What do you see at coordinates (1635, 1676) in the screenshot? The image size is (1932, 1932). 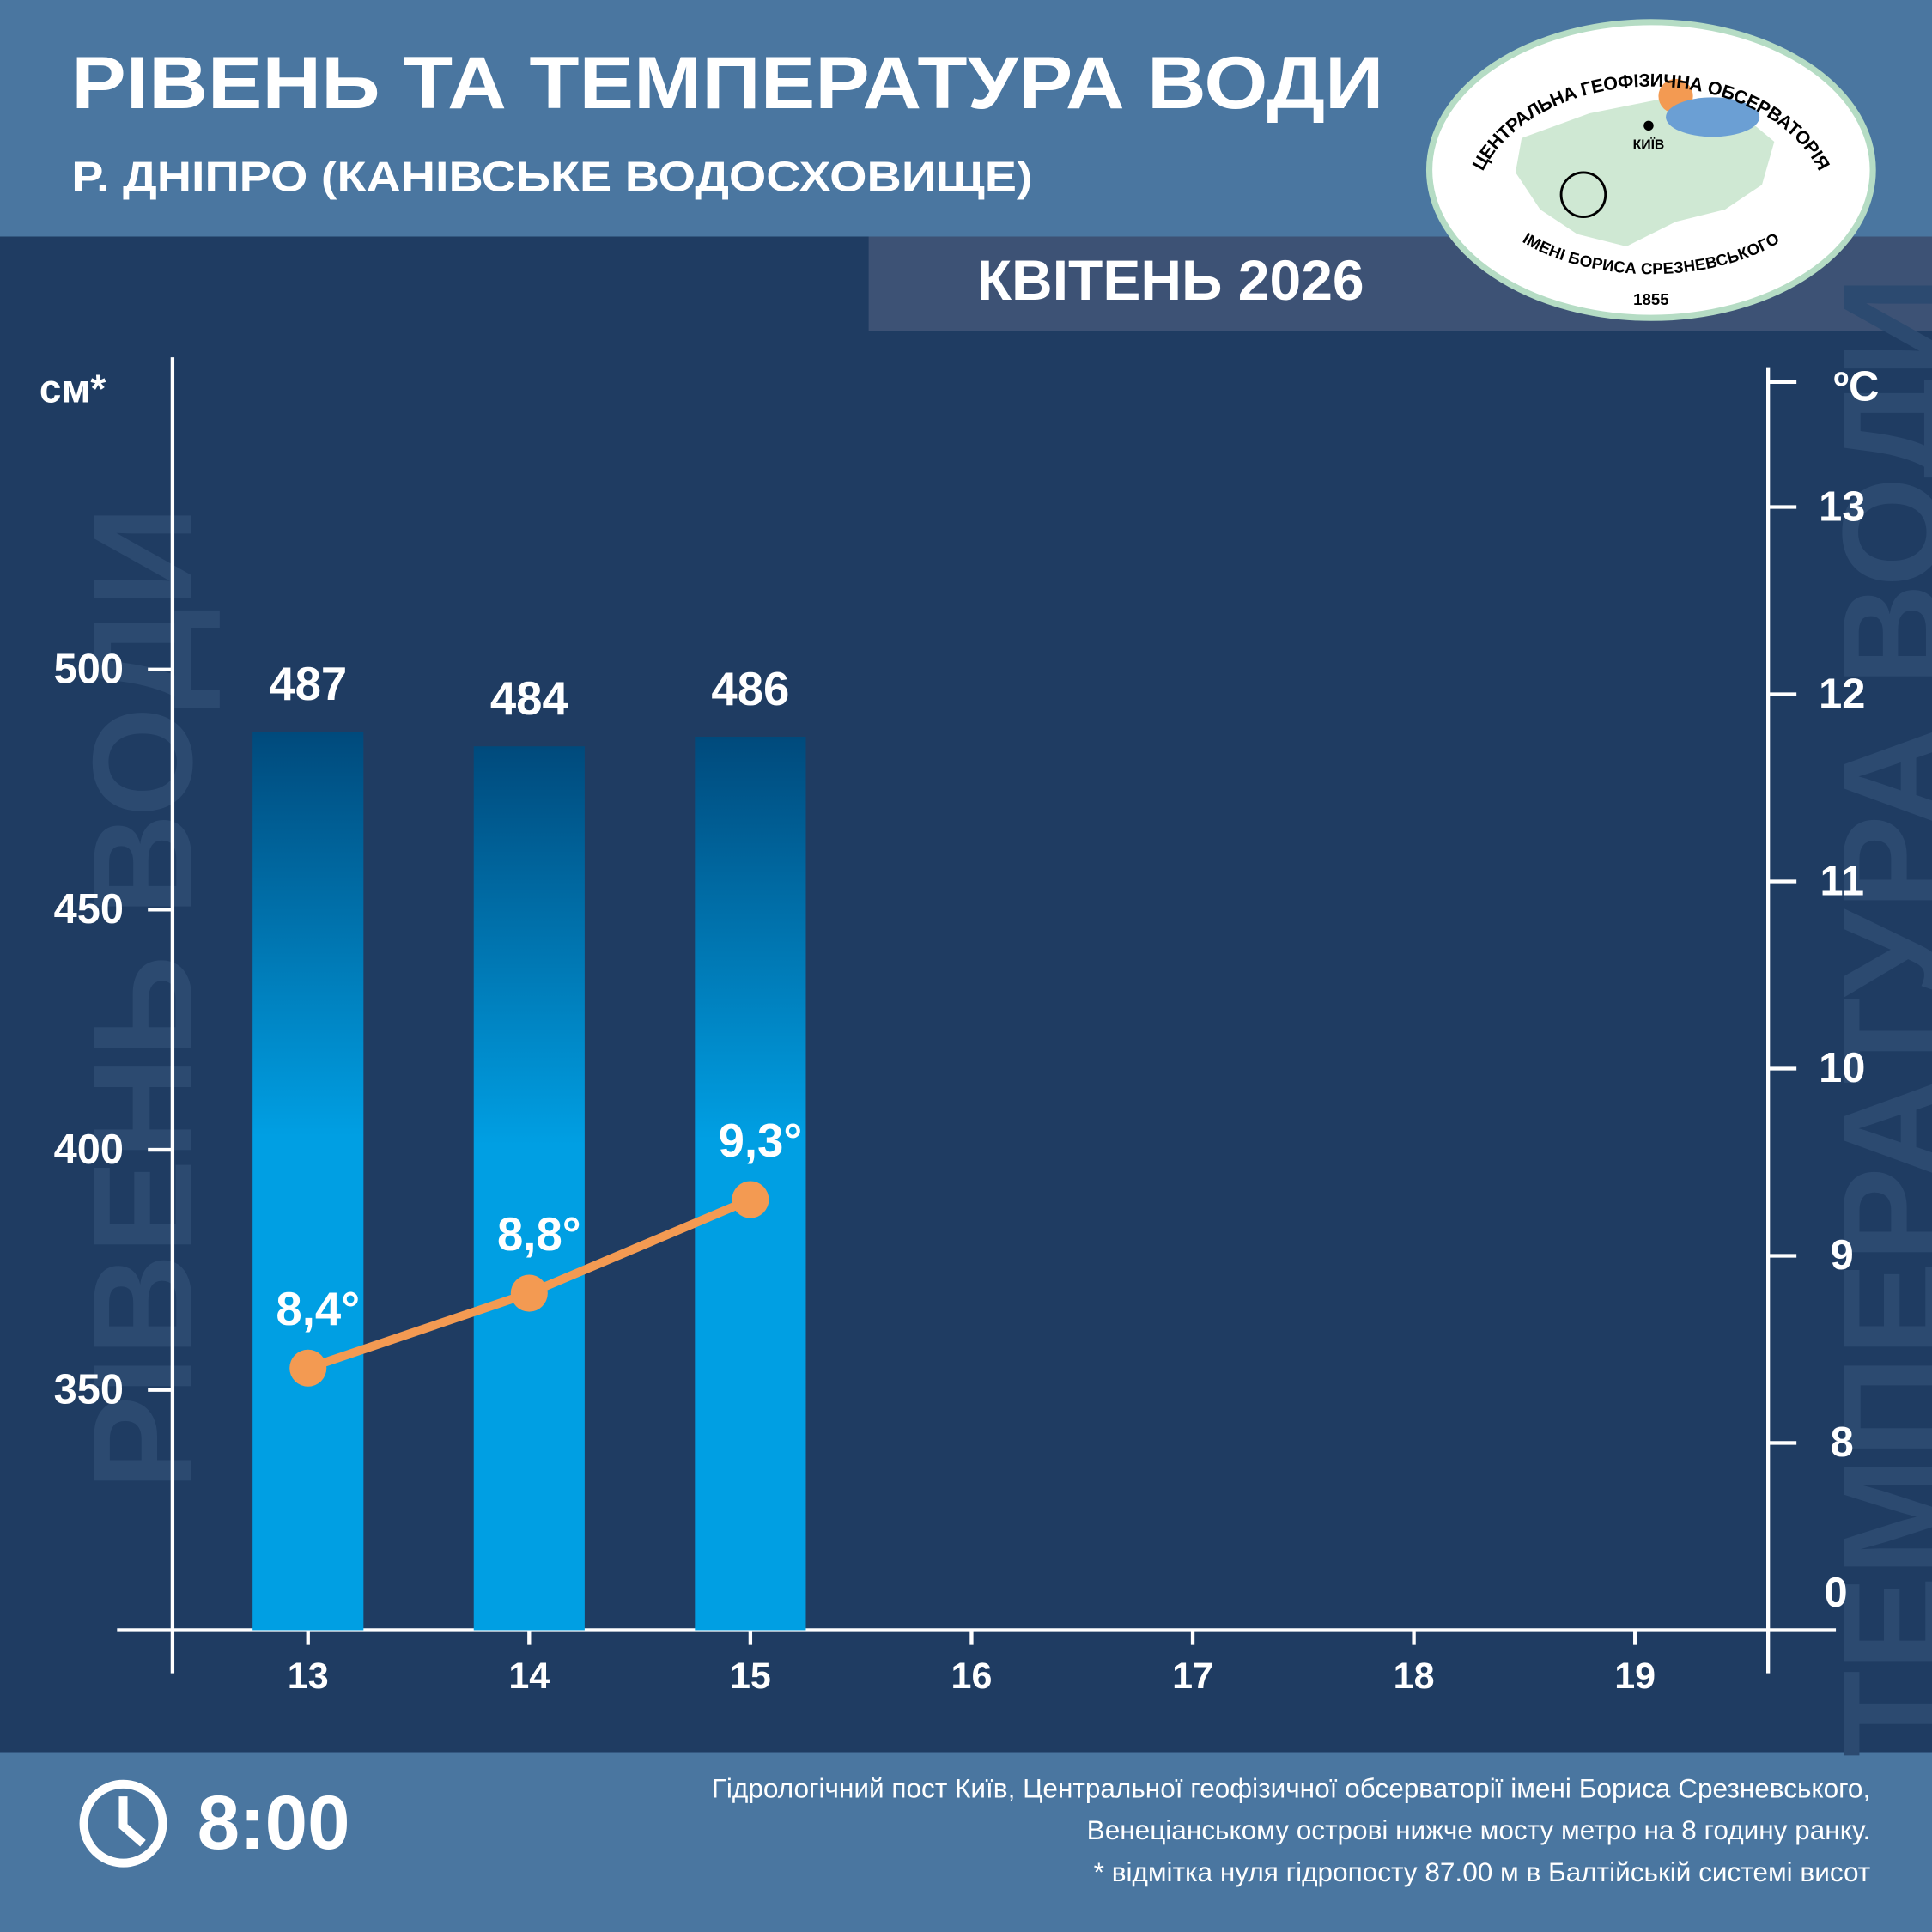 I see `x-tick-label: 19` at bounding box center [1635, 1676].